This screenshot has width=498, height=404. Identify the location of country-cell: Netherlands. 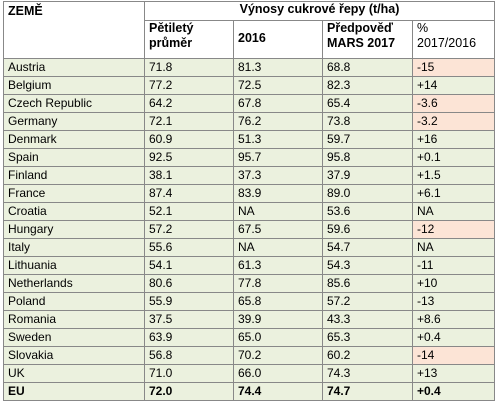
(74, 283).